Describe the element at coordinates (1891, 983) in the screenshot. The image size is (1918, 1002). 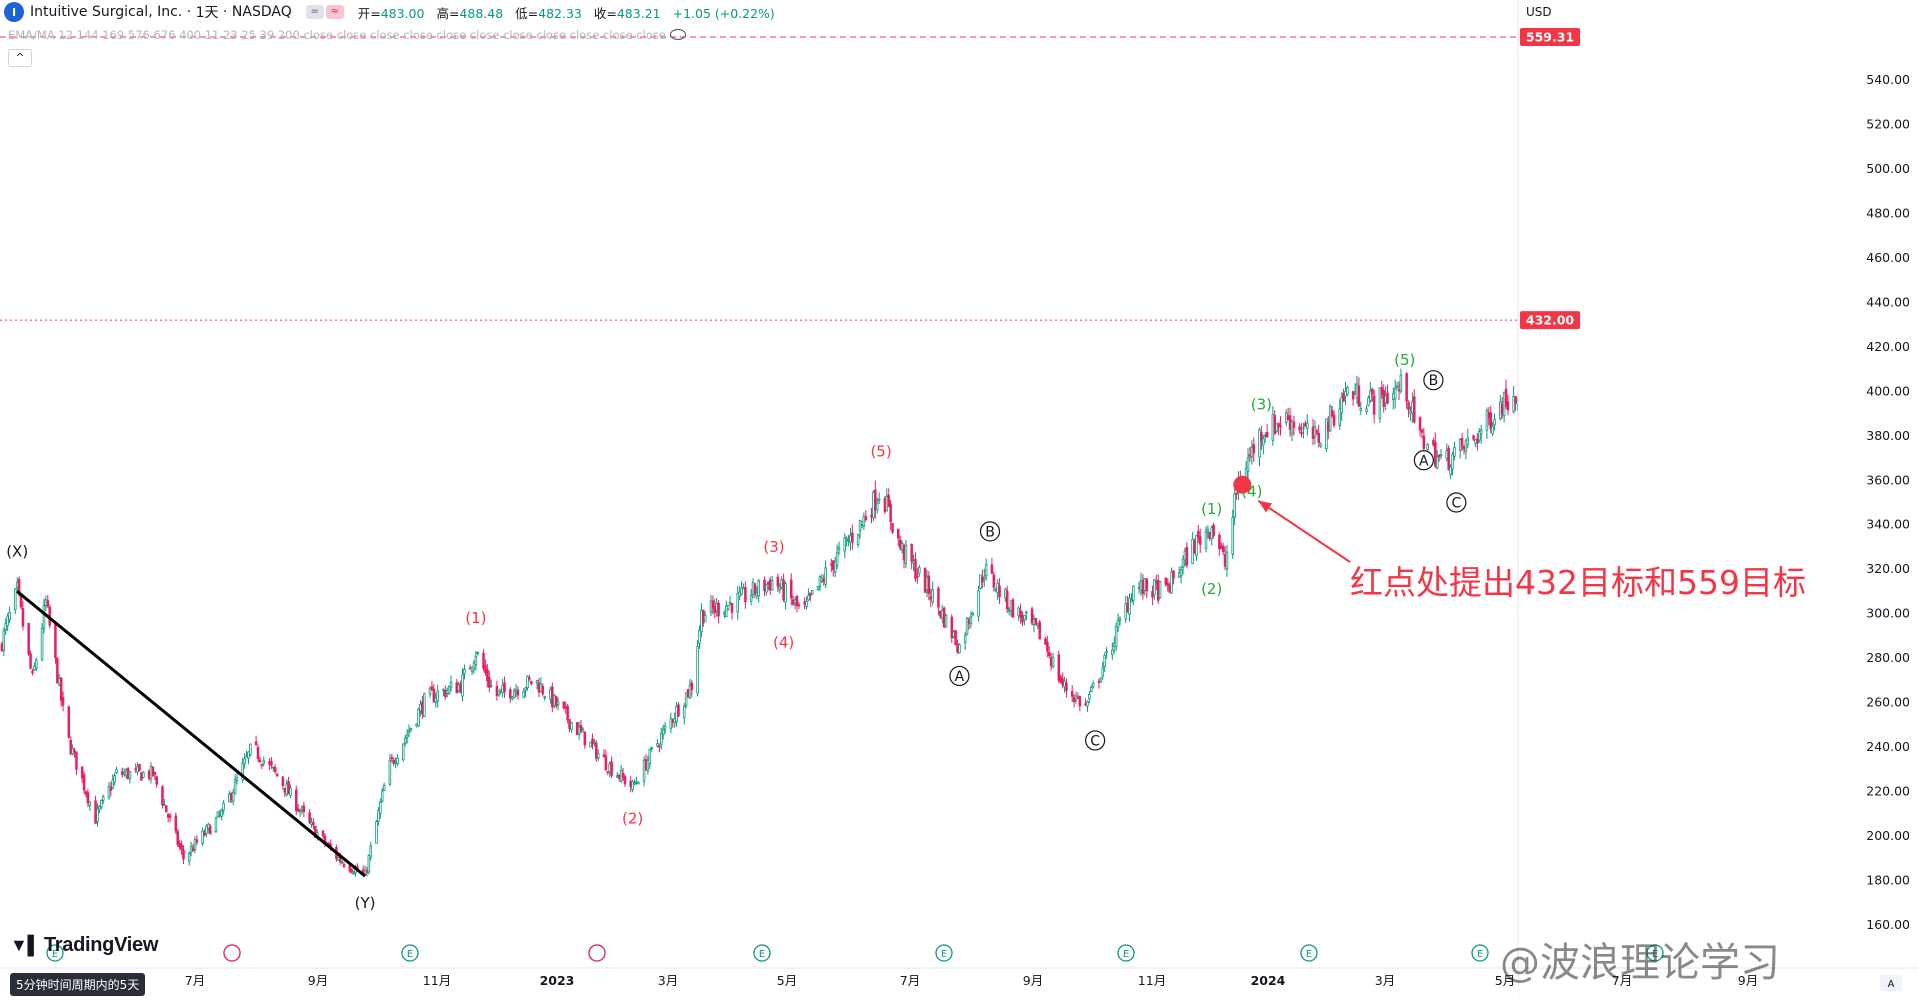
I see `auto-scale-button` at that location.